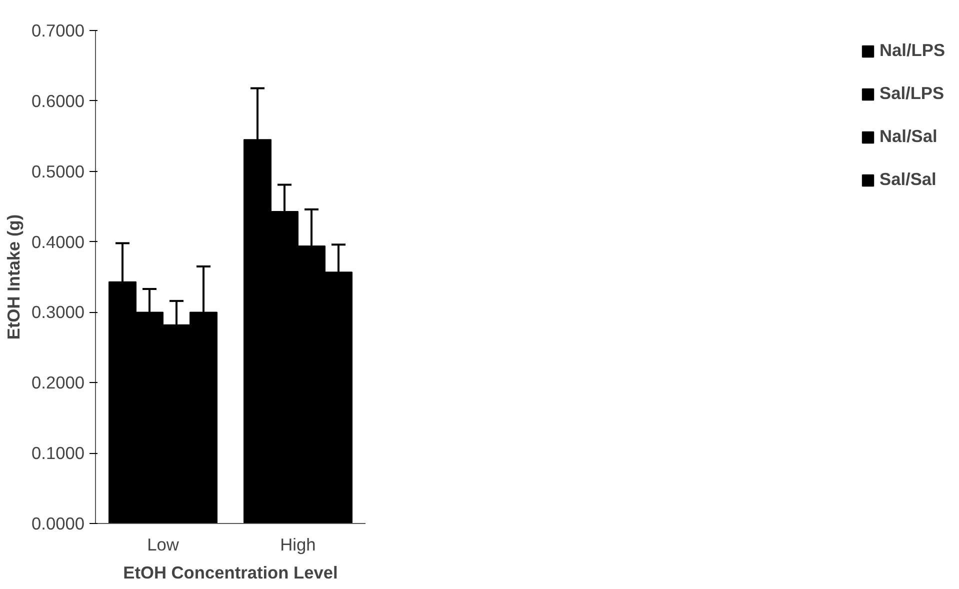 The width and height of the screenshot is (959, 589). I want to click on y-tick-label: 0.0000, so click(58, 524).